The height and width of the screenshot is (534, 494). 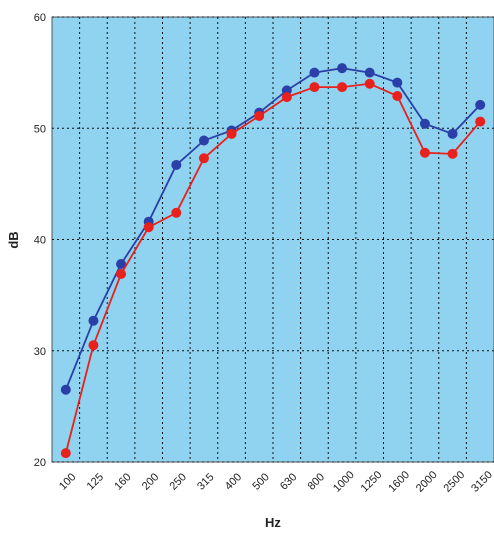 What do you see at coordinates (372, 482) in the screenshot?
I see `x-tick-label: 1250` at bounding box center [372, 482].